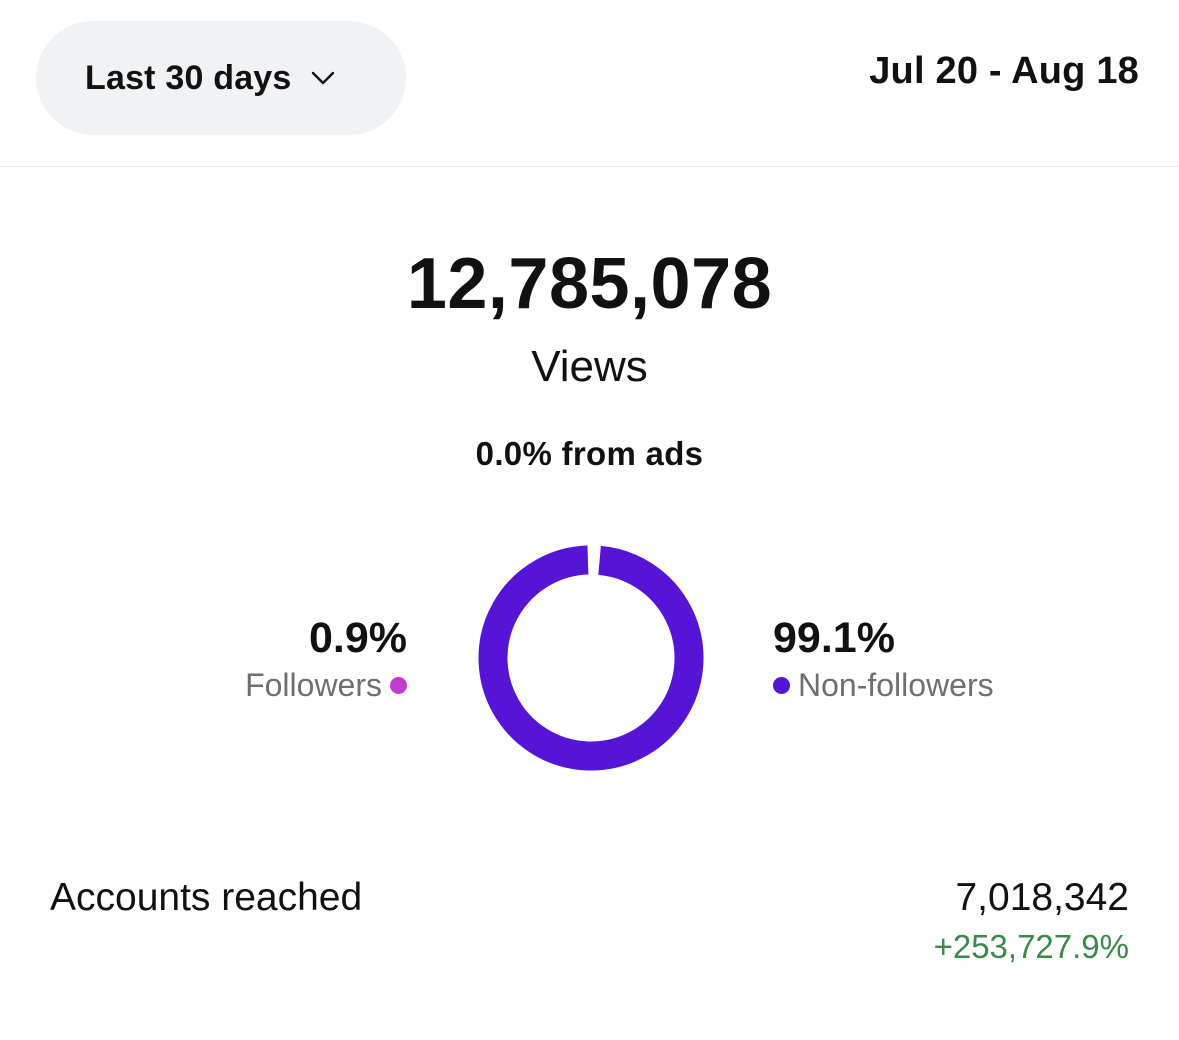 The width and height of the screenshot is (1179, 1040). Describe the element at coordinates (589, 284) in the screenshot. I see `views-count: 12,785,078` at that location.